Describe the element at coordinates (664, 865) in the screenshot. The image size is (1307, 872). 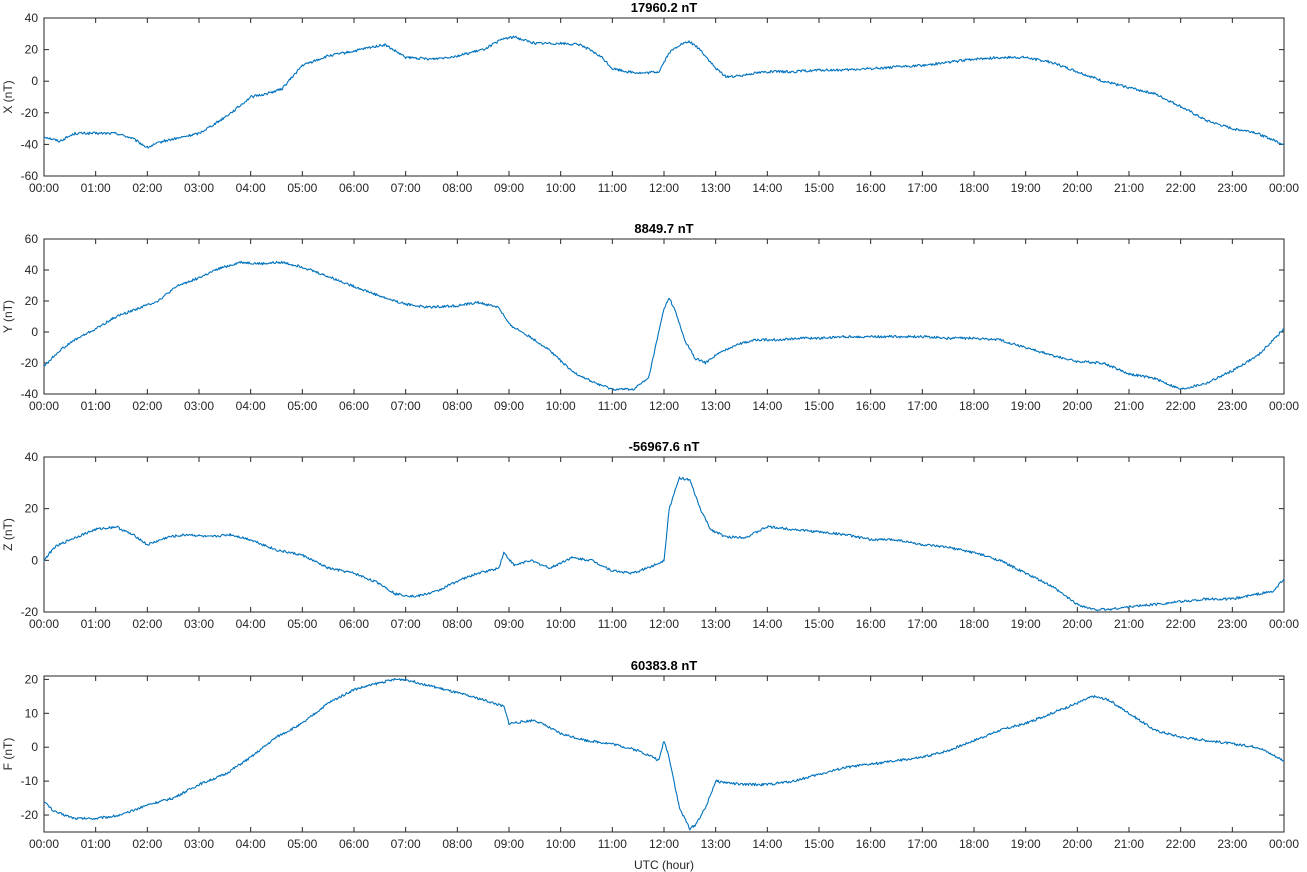
I see `x-axis-label: UTC (hour)` at that location.